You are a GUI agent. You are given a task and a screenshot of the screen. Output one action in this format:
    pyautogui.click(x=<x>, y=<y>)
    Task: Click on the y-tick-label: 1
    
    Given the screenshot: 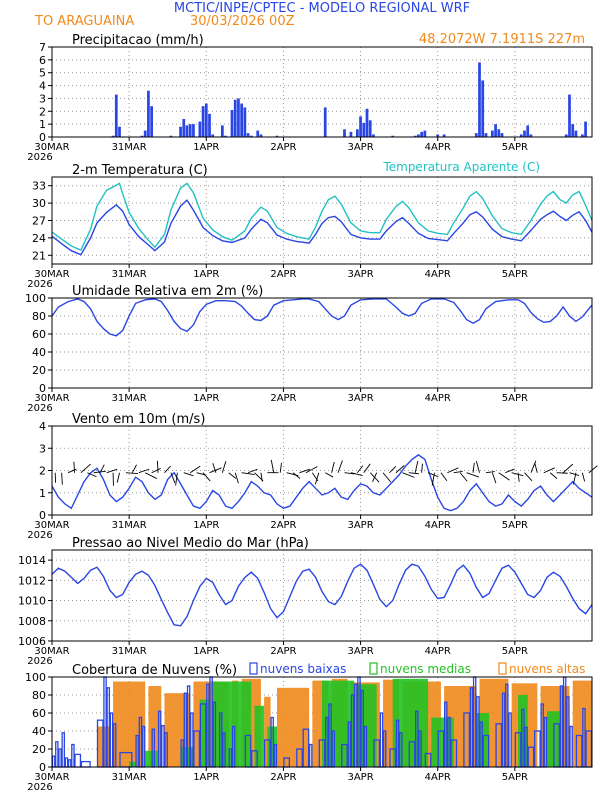 What is the action you would take?
    pyautogui.click(x=42, y=493)
    